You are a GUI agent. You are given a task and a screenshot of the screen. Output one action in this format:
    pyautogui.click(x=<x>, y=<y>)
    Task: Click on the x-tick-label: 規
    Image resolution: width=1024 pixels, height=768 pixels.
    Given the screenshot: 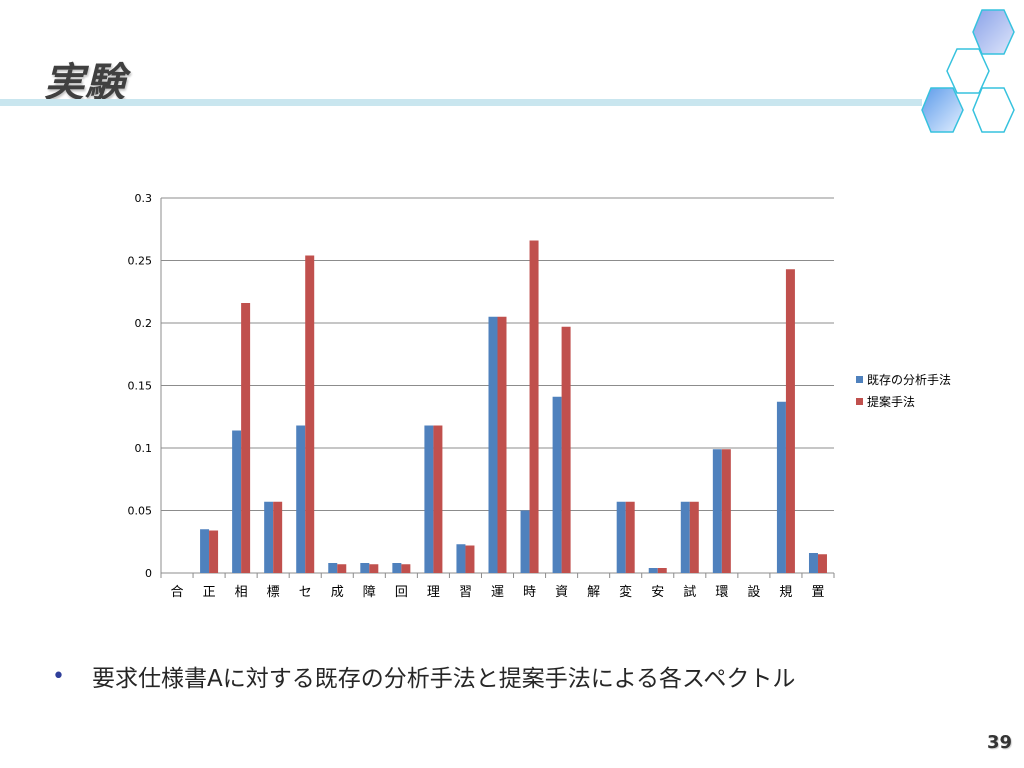 What is the action you would take?
    pyautogui.click(x=785, y=592)
    